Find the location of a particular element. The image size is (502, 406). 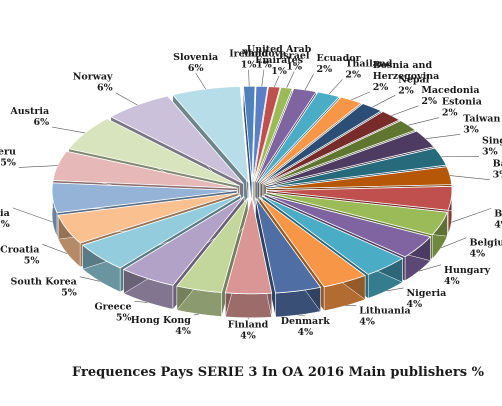

slice-name: Austria is located at coordinates (29, 111).